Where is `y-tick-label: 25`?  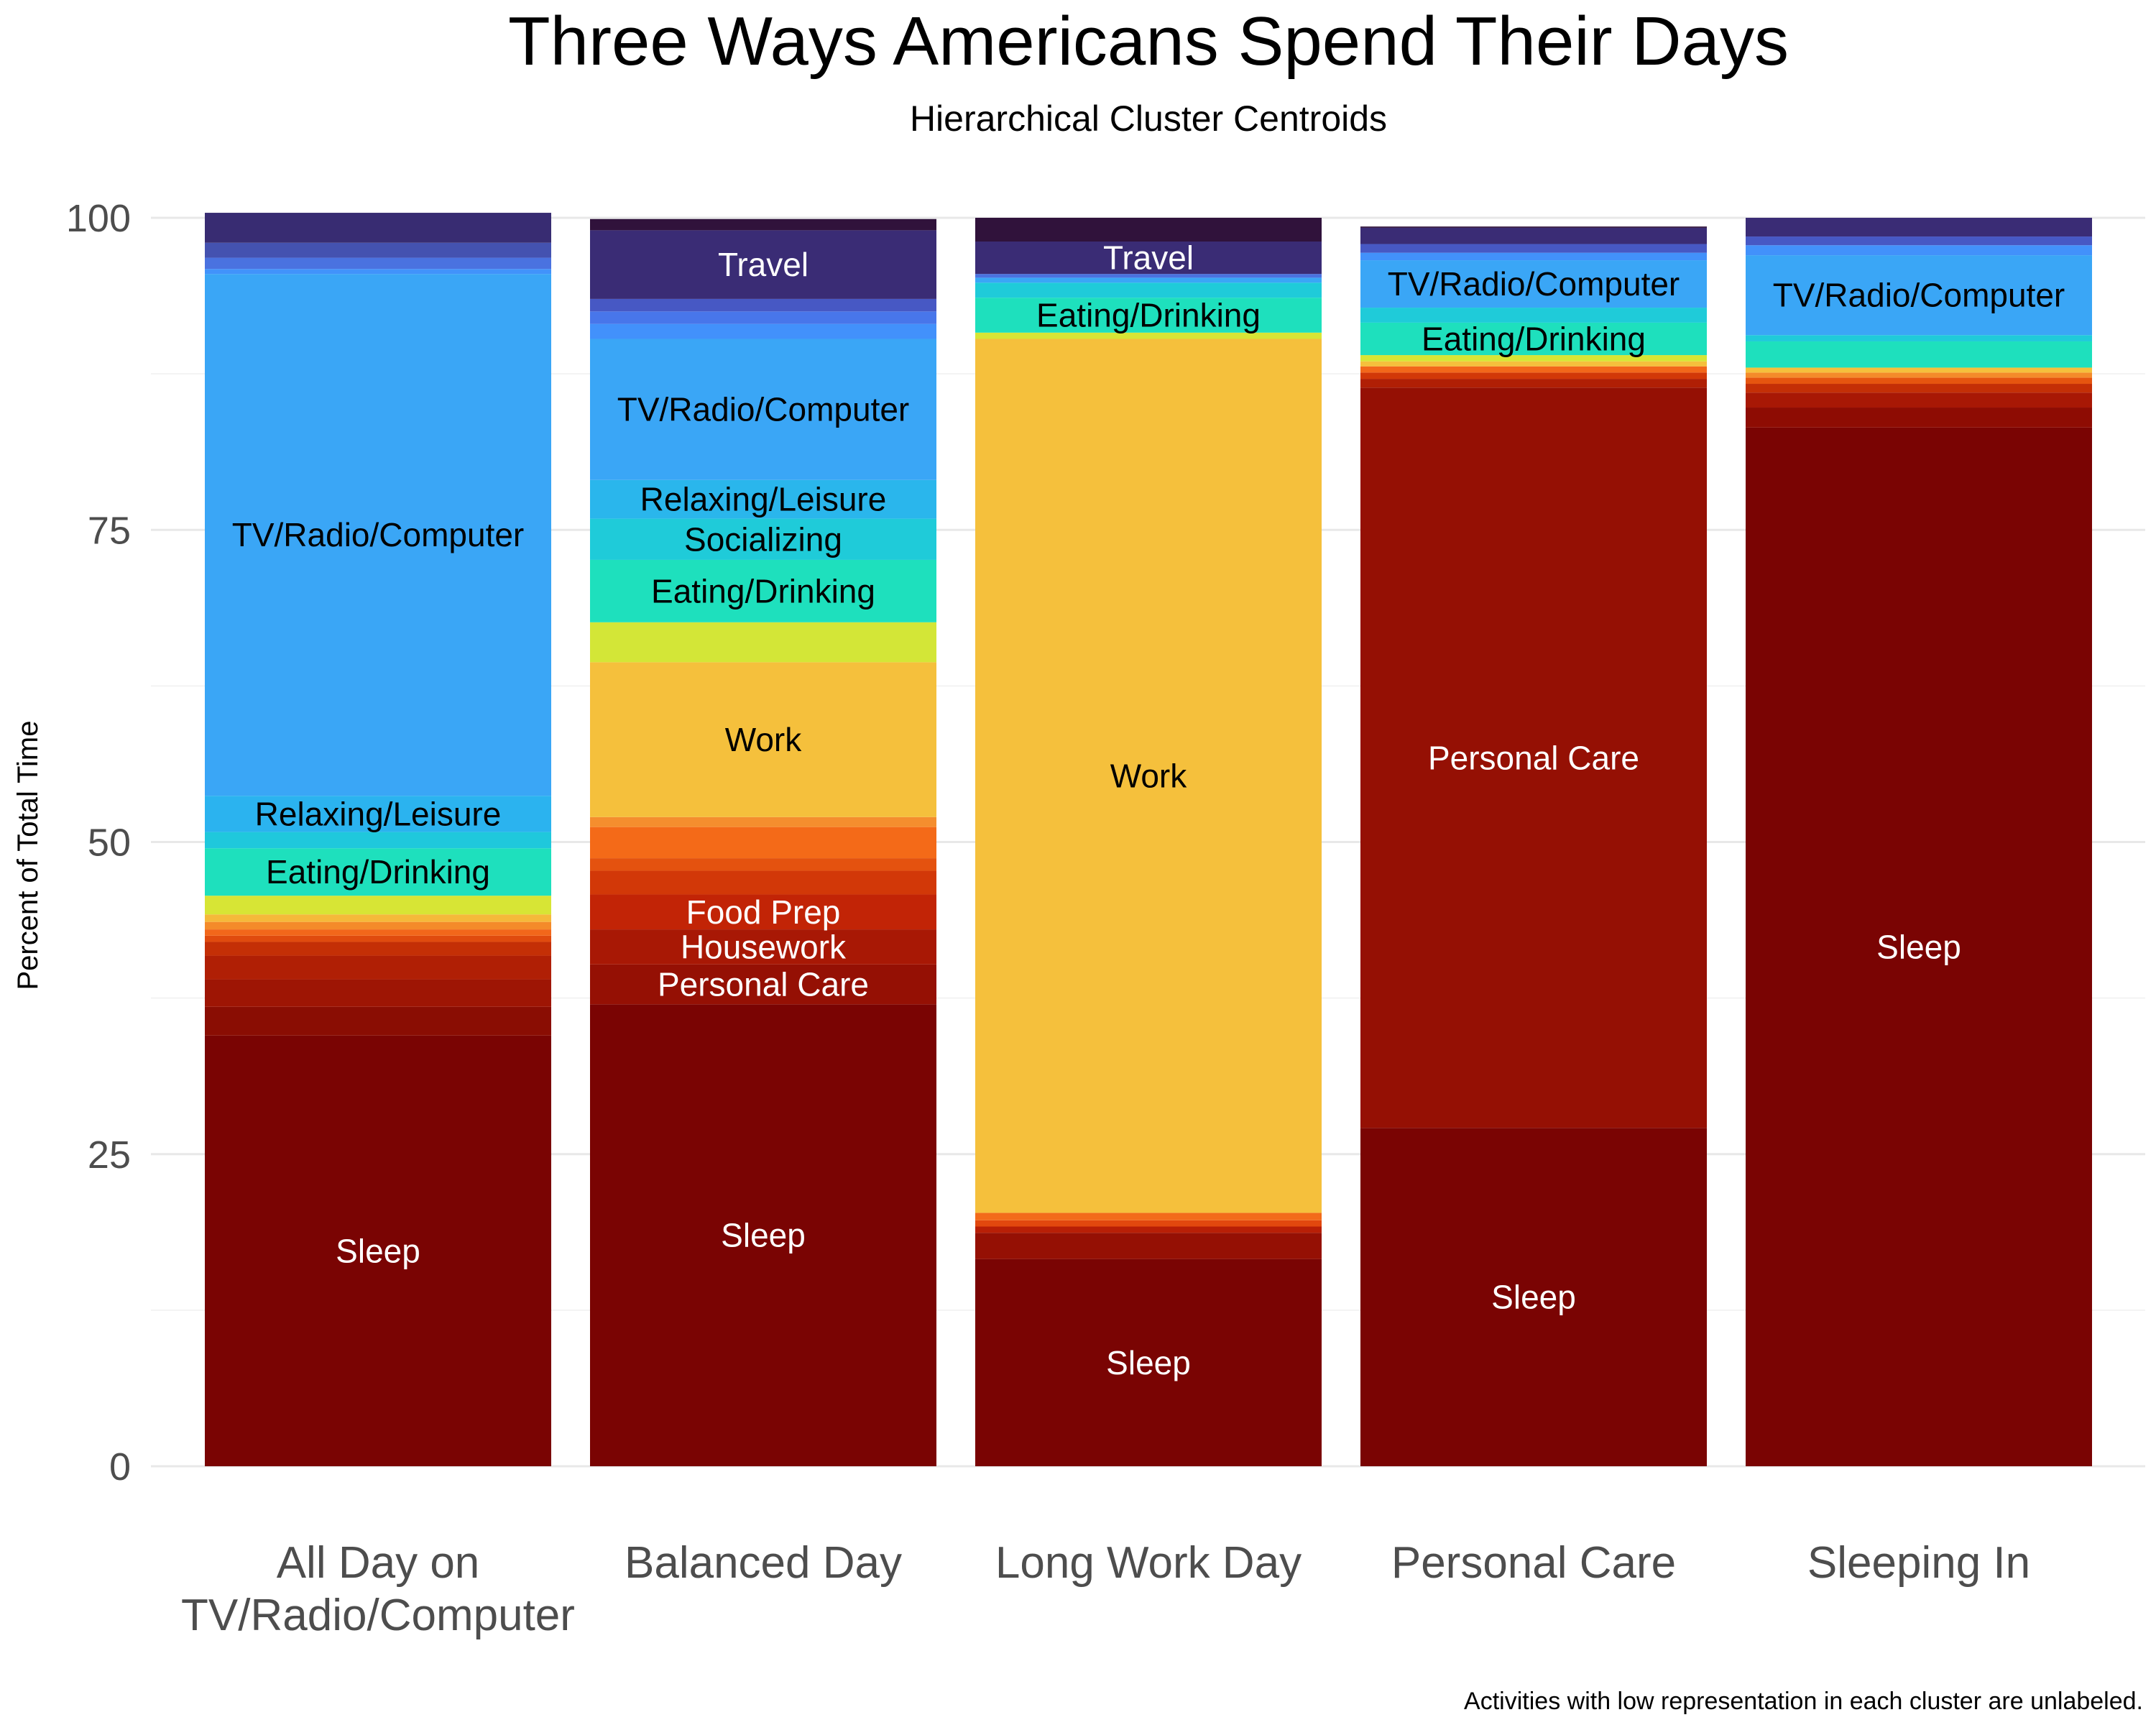 y-tick-label: 25 is located at coordinates (109, 1155).